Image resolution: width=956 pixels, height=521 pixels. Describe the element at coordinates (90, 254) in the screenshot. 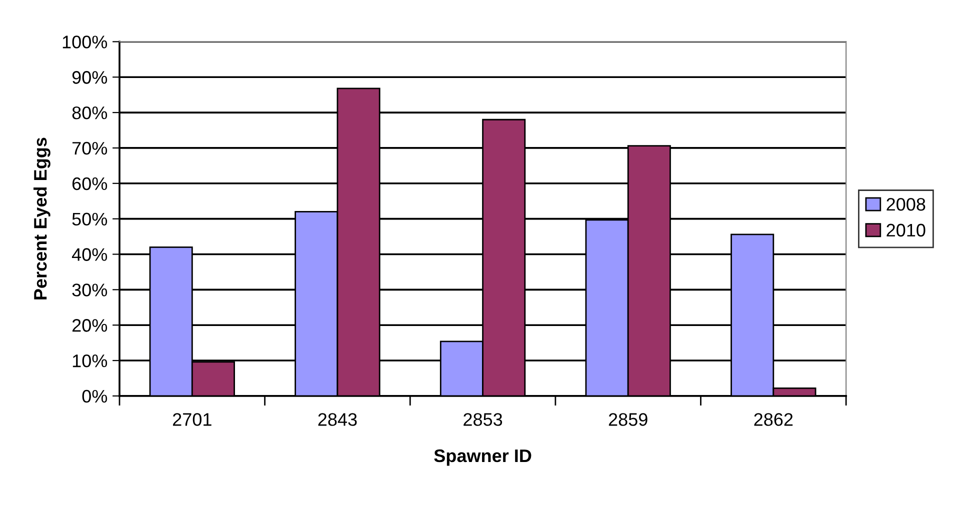

I see `y-tick-label: 40%` at that location.